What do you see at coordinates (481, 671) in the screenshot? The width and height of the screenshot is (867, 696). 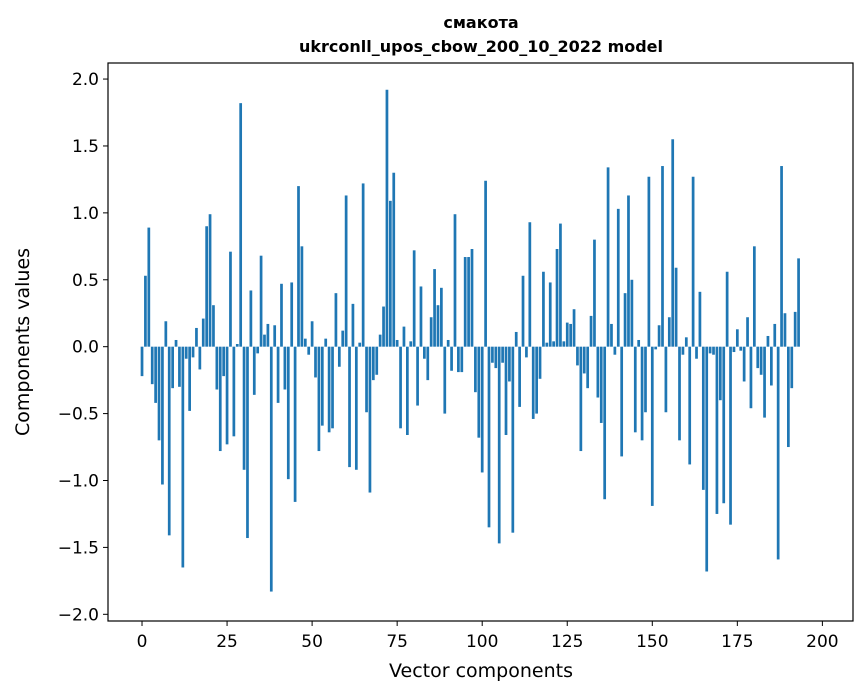 I see `x-axis-label: Vector components` at bounding box center [481, 671].